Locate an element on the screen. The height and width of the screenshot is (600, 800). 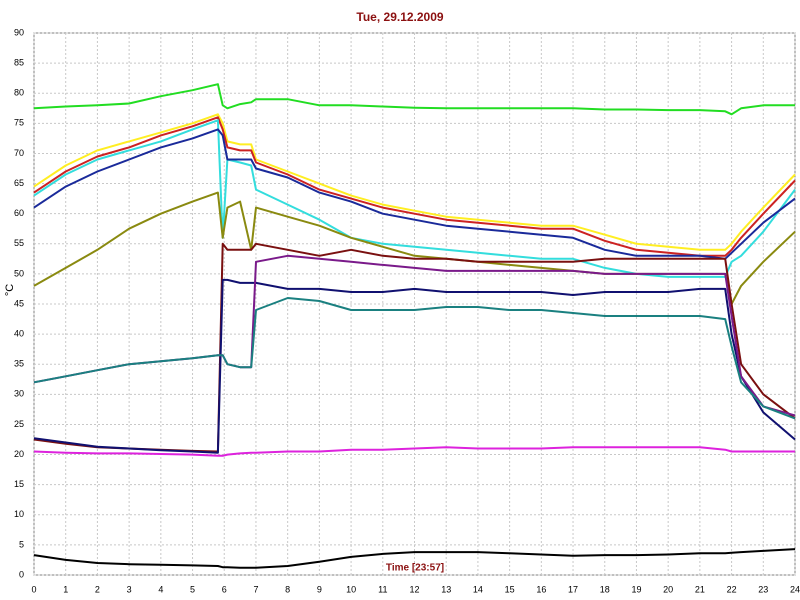
y-tick-label: 70 is located at coordinates (19, 153).